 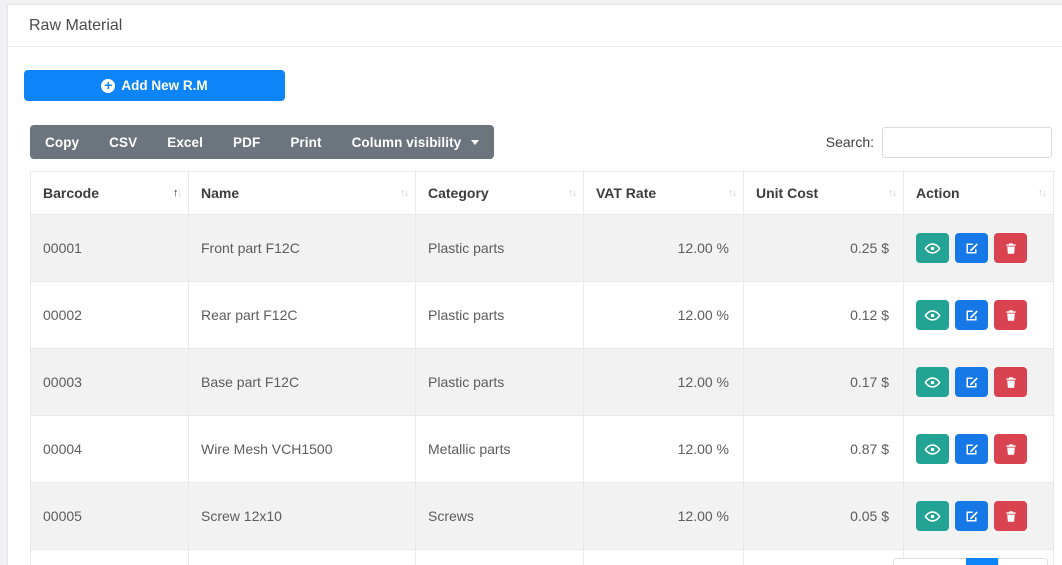 I want to click on column-header-category: Category ↑↓, so click(x=499, y=193).